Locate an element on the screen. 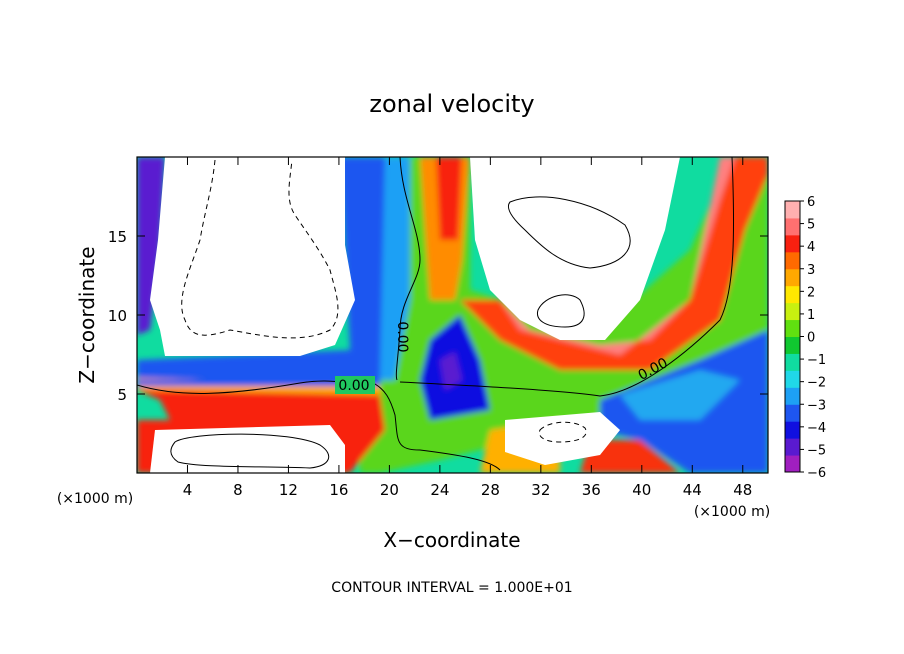 This screenshot has height=654, width=904. closed-contour-upper-right is located at coordinates (569, 232).